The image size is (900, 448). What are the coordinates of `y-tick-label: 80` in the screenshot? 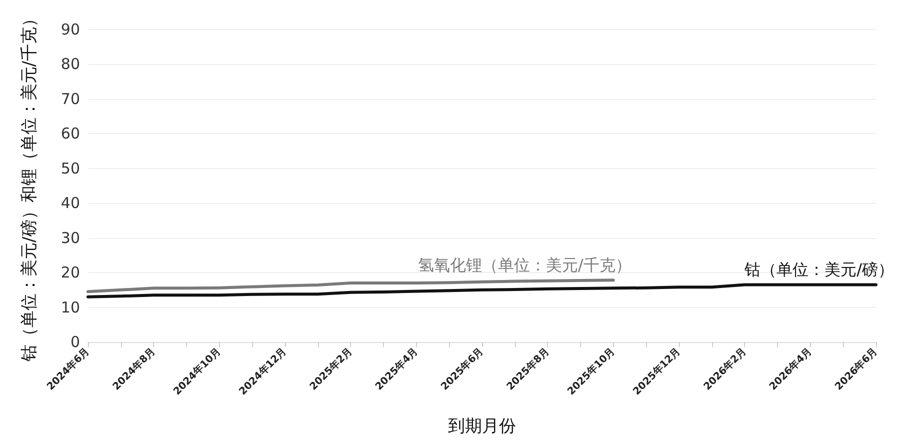 It's located at (70, 64).